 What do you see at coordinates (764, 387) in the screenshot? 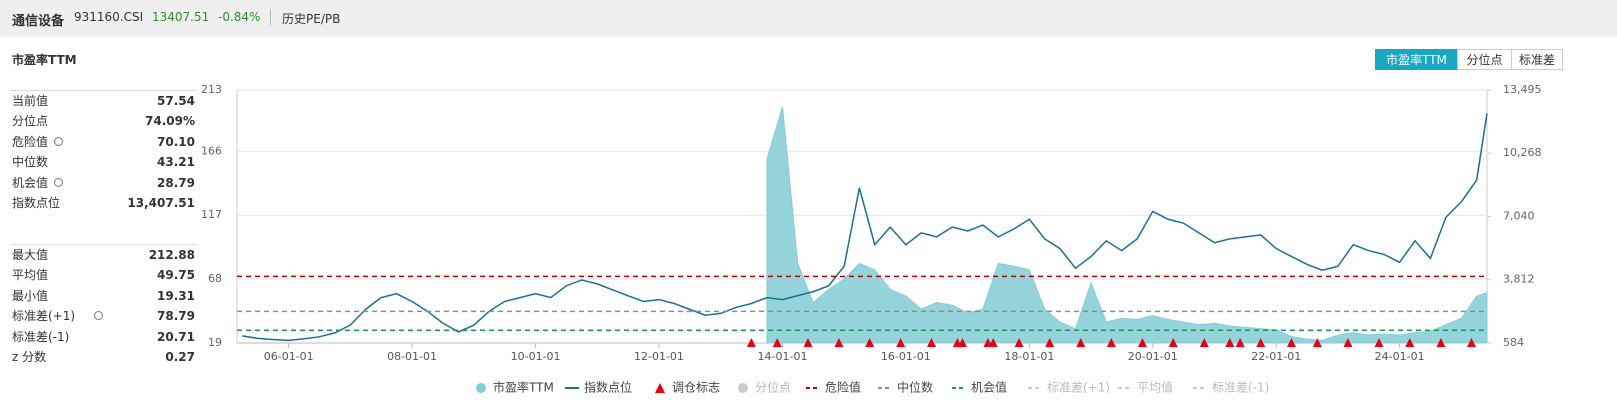
I see `legend-item: 分位点` at bounding box center [764, 387].